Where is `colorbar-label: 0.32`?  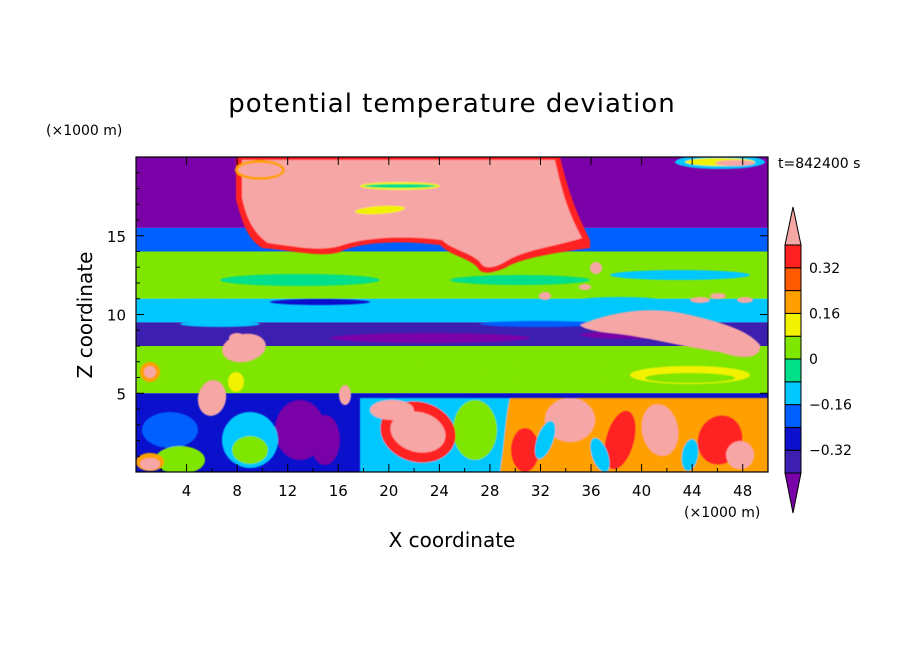
colorbar-label: 0.32 is located at coordinates (824, 269).